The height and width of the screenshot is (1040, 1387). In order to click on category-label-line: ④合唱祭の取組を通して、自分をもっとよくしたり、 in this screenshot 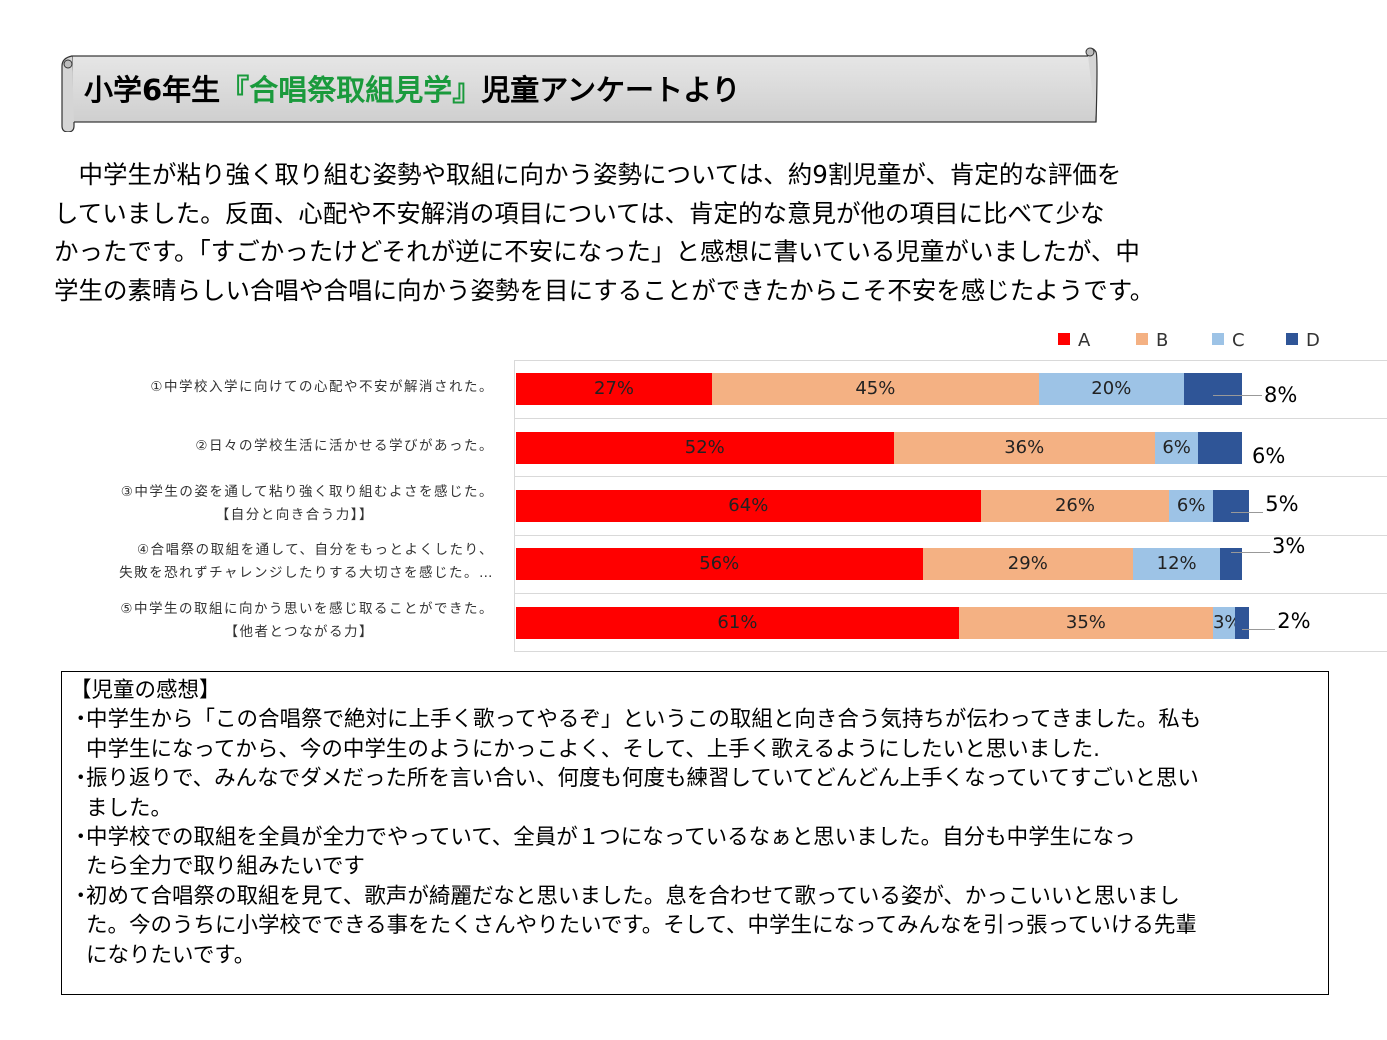, I will do `click(315, 550)`.